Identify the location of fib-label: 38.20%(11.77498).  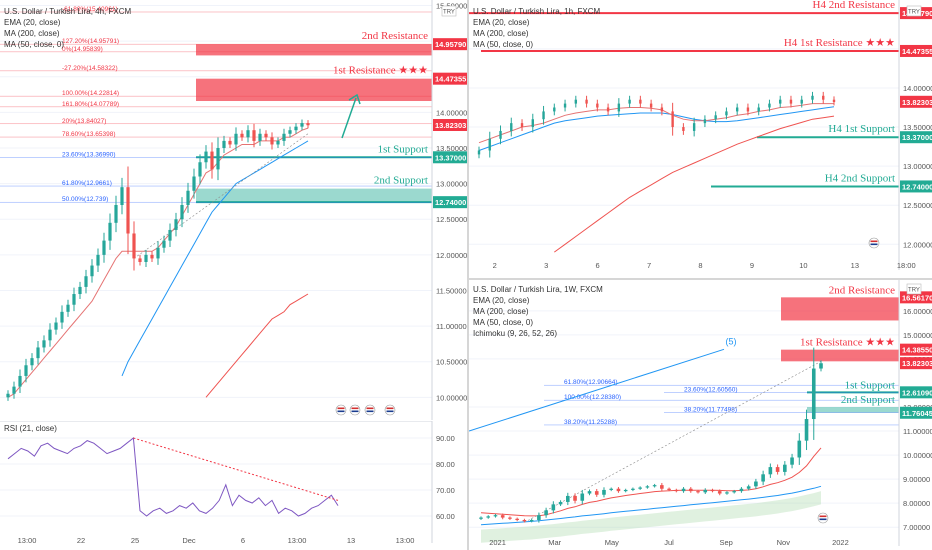
(710, 409).